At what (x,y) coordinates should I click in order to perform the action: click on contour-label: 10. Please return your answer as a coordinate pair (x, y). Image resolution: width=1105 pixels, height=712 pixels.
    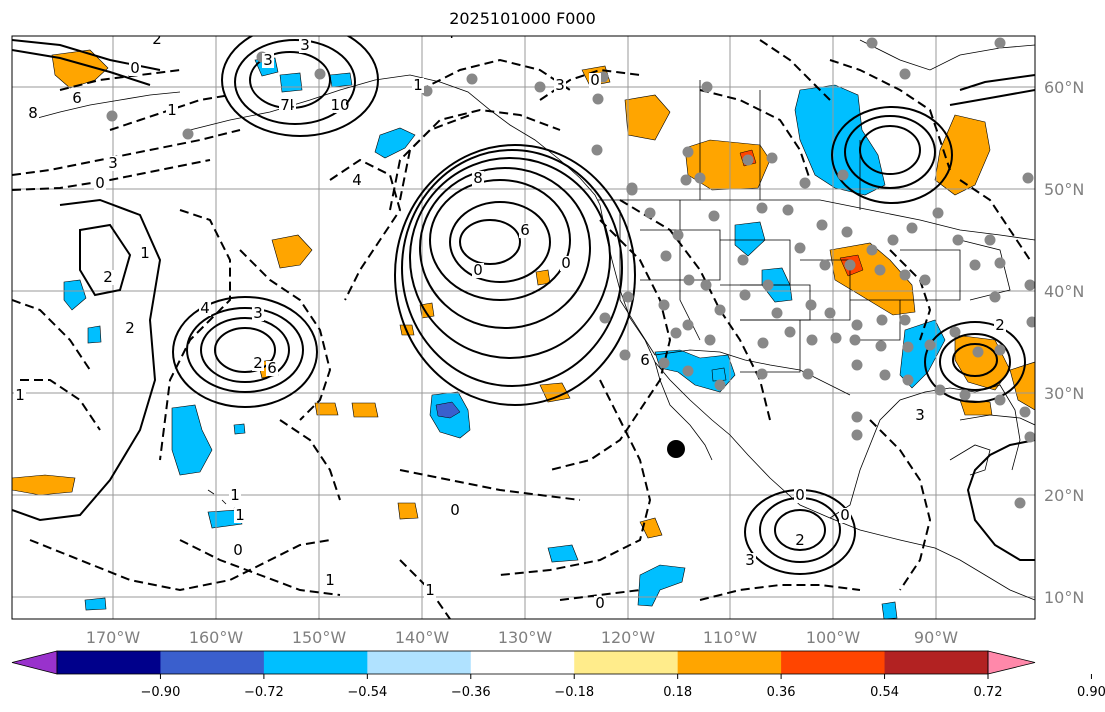
    Looking at the image, I should click on (339, 105).